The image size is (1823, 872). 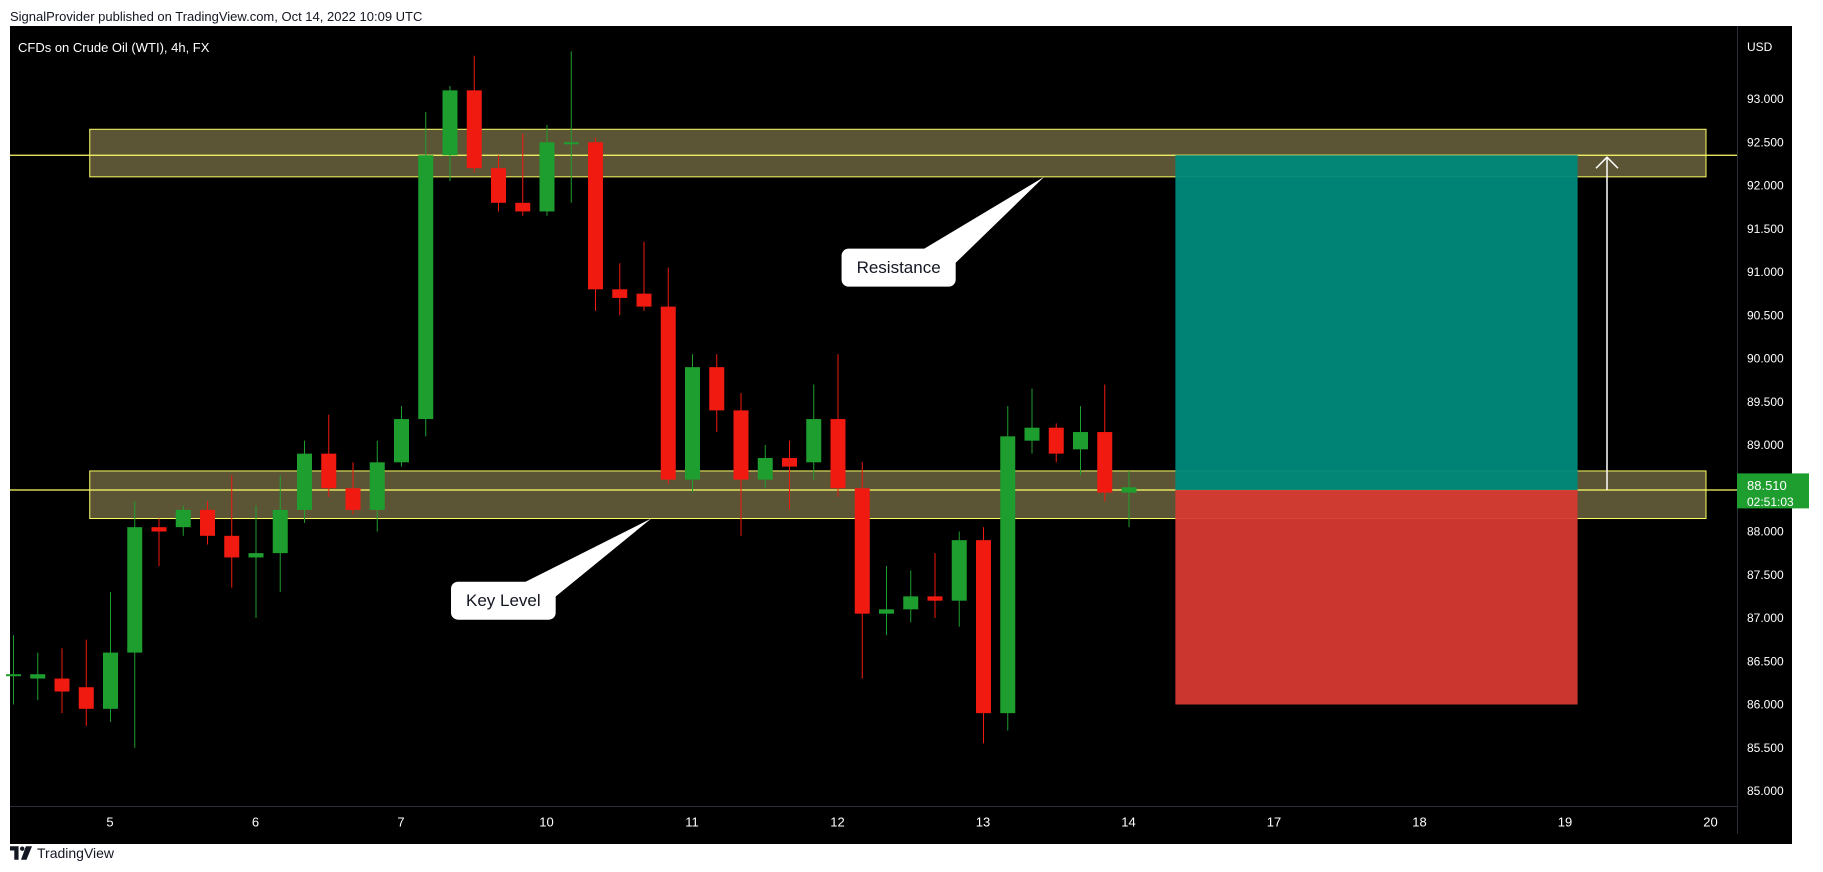 What do you see at coordinates (983, 822) in the screenshot?
I see `time-tick-label: 13` at bounding box center [983, 822].